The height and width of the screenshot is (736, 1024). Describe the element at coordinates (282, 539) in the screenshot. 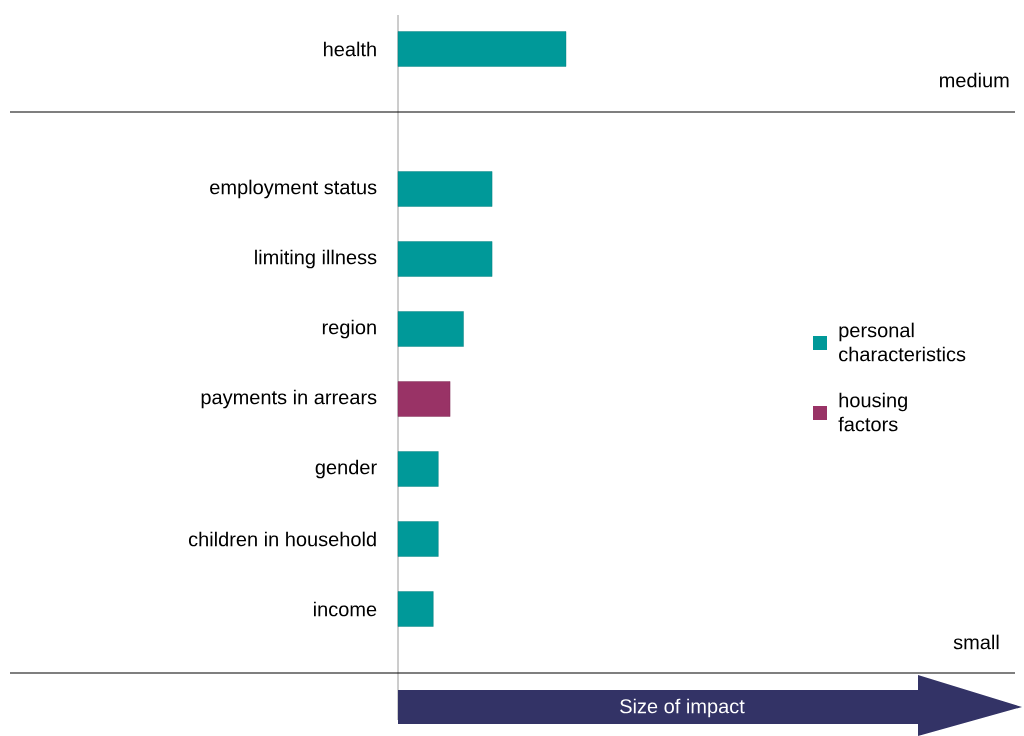

I see `y-tick-label: children in household` at that location.